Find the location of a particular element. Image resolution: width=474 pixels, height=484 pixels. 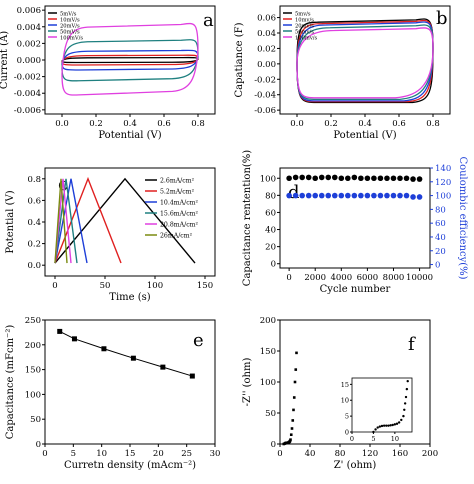

y-tick-label: 0.8 is located at coordinates (34, 180).